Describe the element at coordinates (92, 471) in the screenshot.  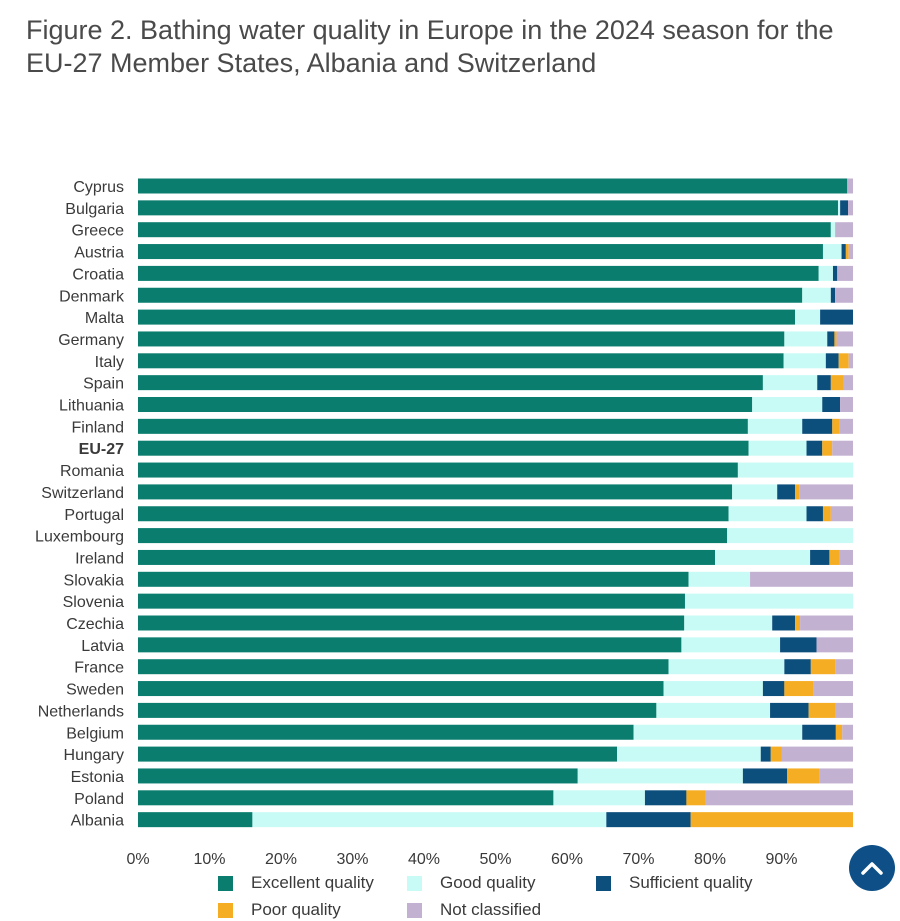
I see `category-label-romania: Romania` at that location.